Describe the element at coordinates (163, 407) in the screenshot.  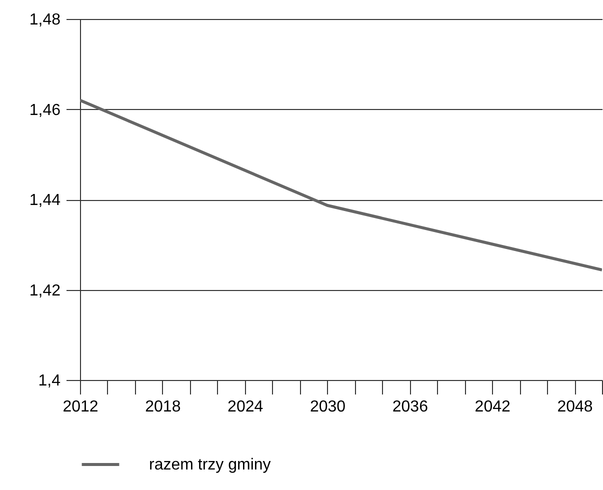
I see `x-tick-label: 2018` at that location.